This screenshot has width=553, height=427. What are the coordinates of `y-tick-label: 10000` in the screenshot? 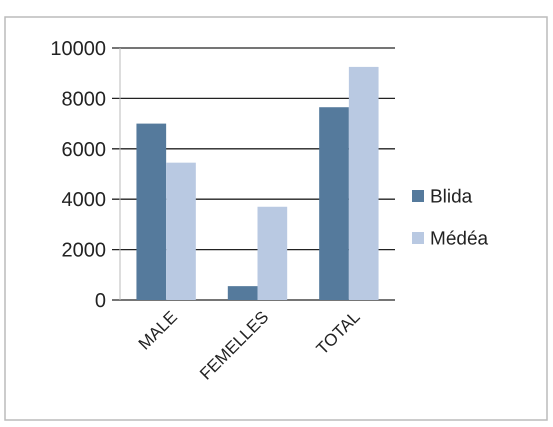 It's located at (78, 49).